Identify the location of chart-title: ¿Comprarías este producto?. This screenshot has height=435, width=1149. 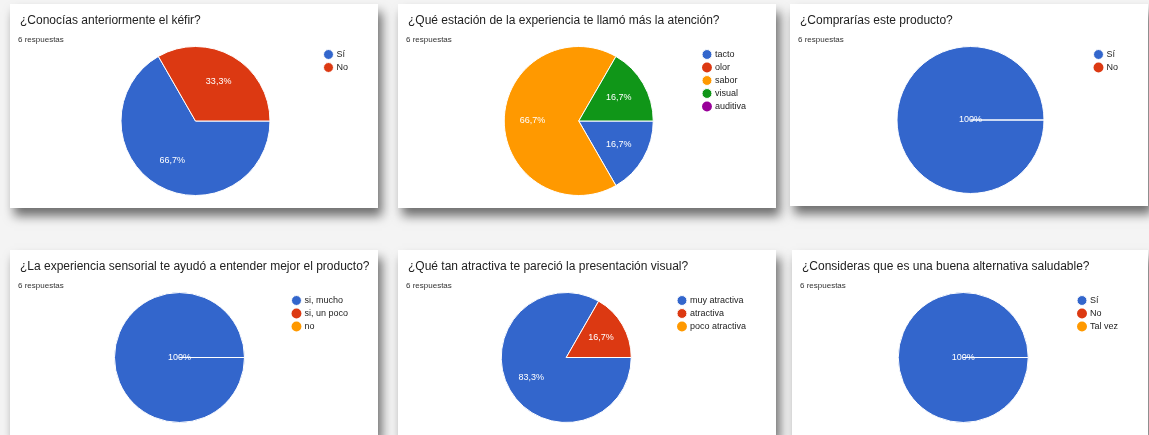
(877, 20).